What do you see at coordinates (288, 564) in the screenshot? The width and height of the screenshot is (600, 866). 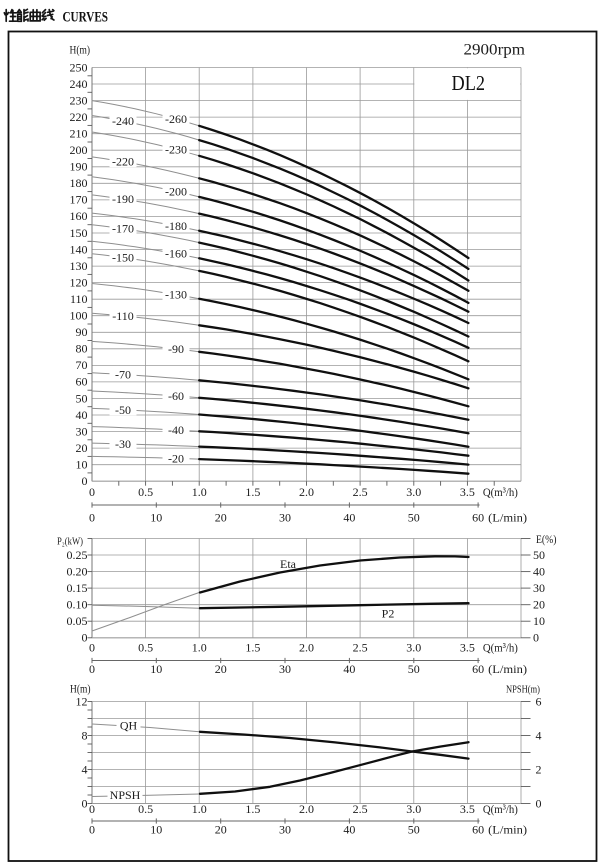 I see `svg-text: Eta` at bounding box center [288, 564].